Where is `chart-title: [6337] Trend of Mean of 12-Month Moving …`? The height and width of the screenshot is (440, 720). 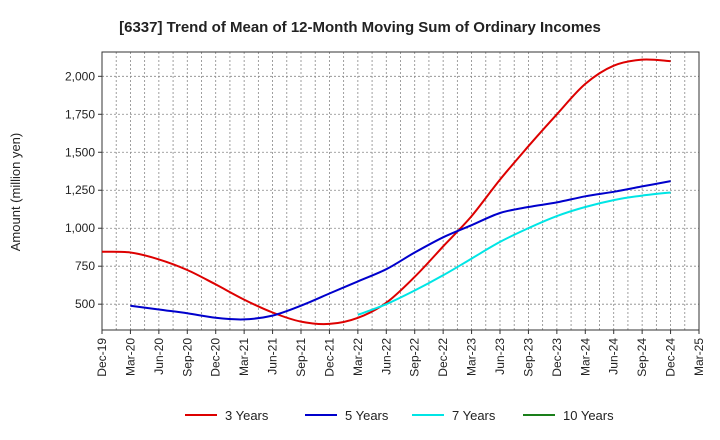
chart-title: [6337] Trend of Mean of 12-Month Moving … is located at coordinates (360, 27).